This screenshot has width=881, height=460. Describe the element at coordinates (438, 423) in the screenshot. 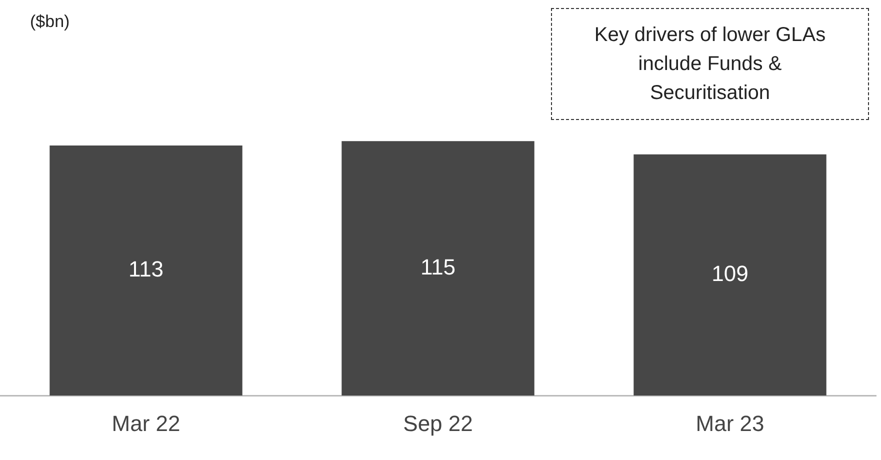

I see `x-tick-label: Sep 22` at that location.